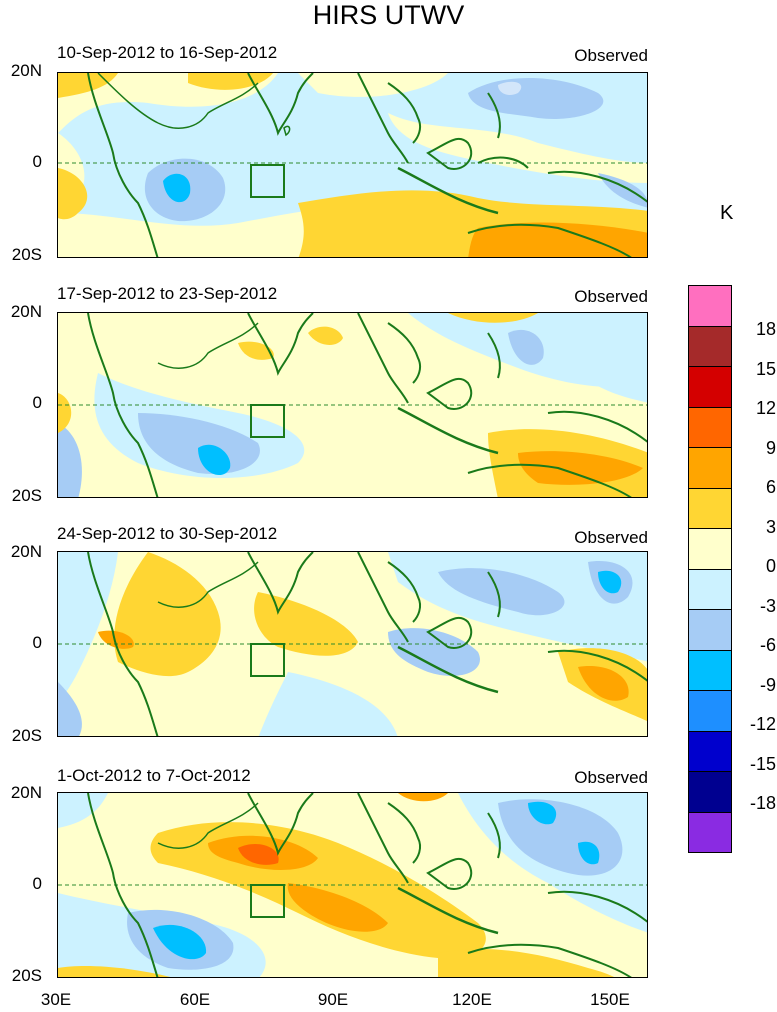 The height and width of the screenshot is (1012, 777). What do you see at coordinates (770, 487) in the screenshot?
I see `colorbar-label: 6` at bounding box center [770, 487].